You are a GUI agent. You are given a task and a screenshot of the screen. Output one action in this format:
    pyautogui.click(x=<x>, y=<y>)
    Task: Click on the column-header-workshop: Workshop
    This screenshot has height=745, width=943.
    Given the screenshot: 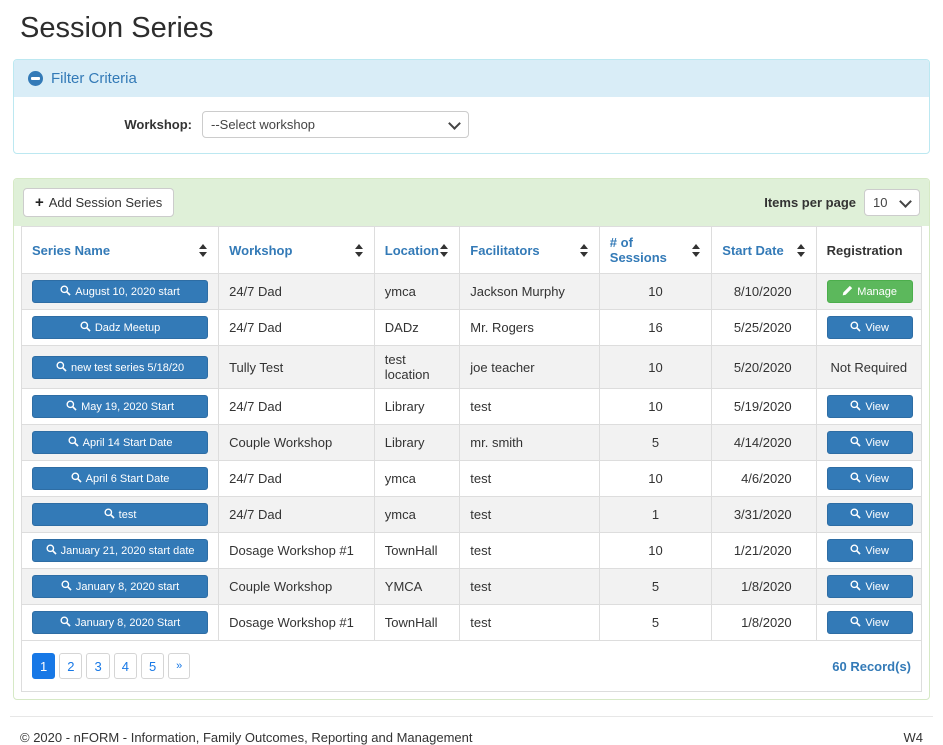 What is the action you would take?
    pyautogui.click(x=296, y=250)
    